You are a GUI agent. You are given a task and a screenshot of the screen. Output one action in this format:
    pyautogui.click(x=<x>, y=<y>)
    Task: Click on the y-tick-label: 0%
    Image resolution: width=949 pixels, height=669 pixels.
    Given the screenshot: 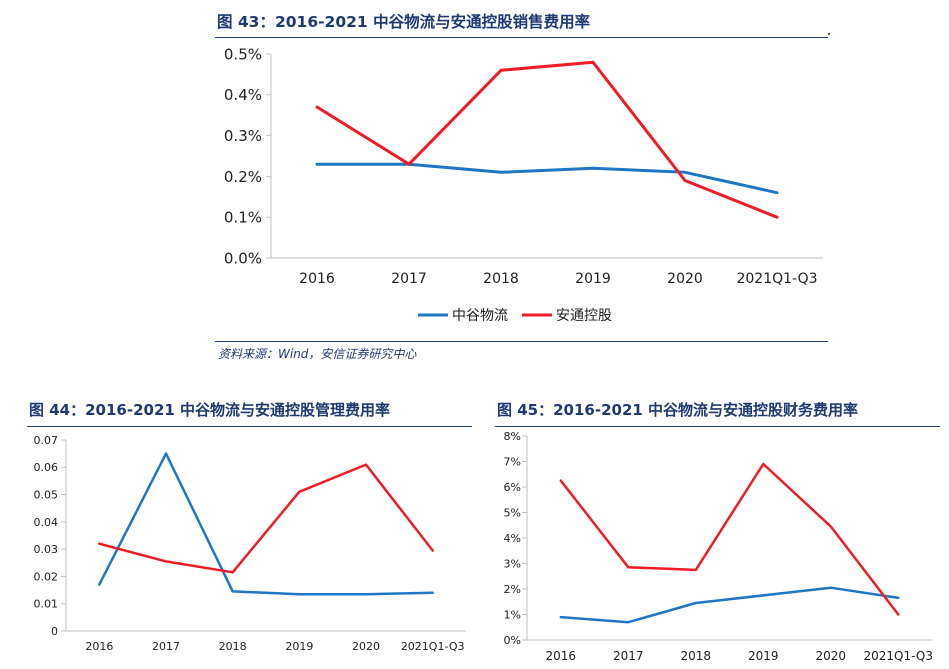 What is the action you would take?
    pyautogui.click(x=512, y=640)
    